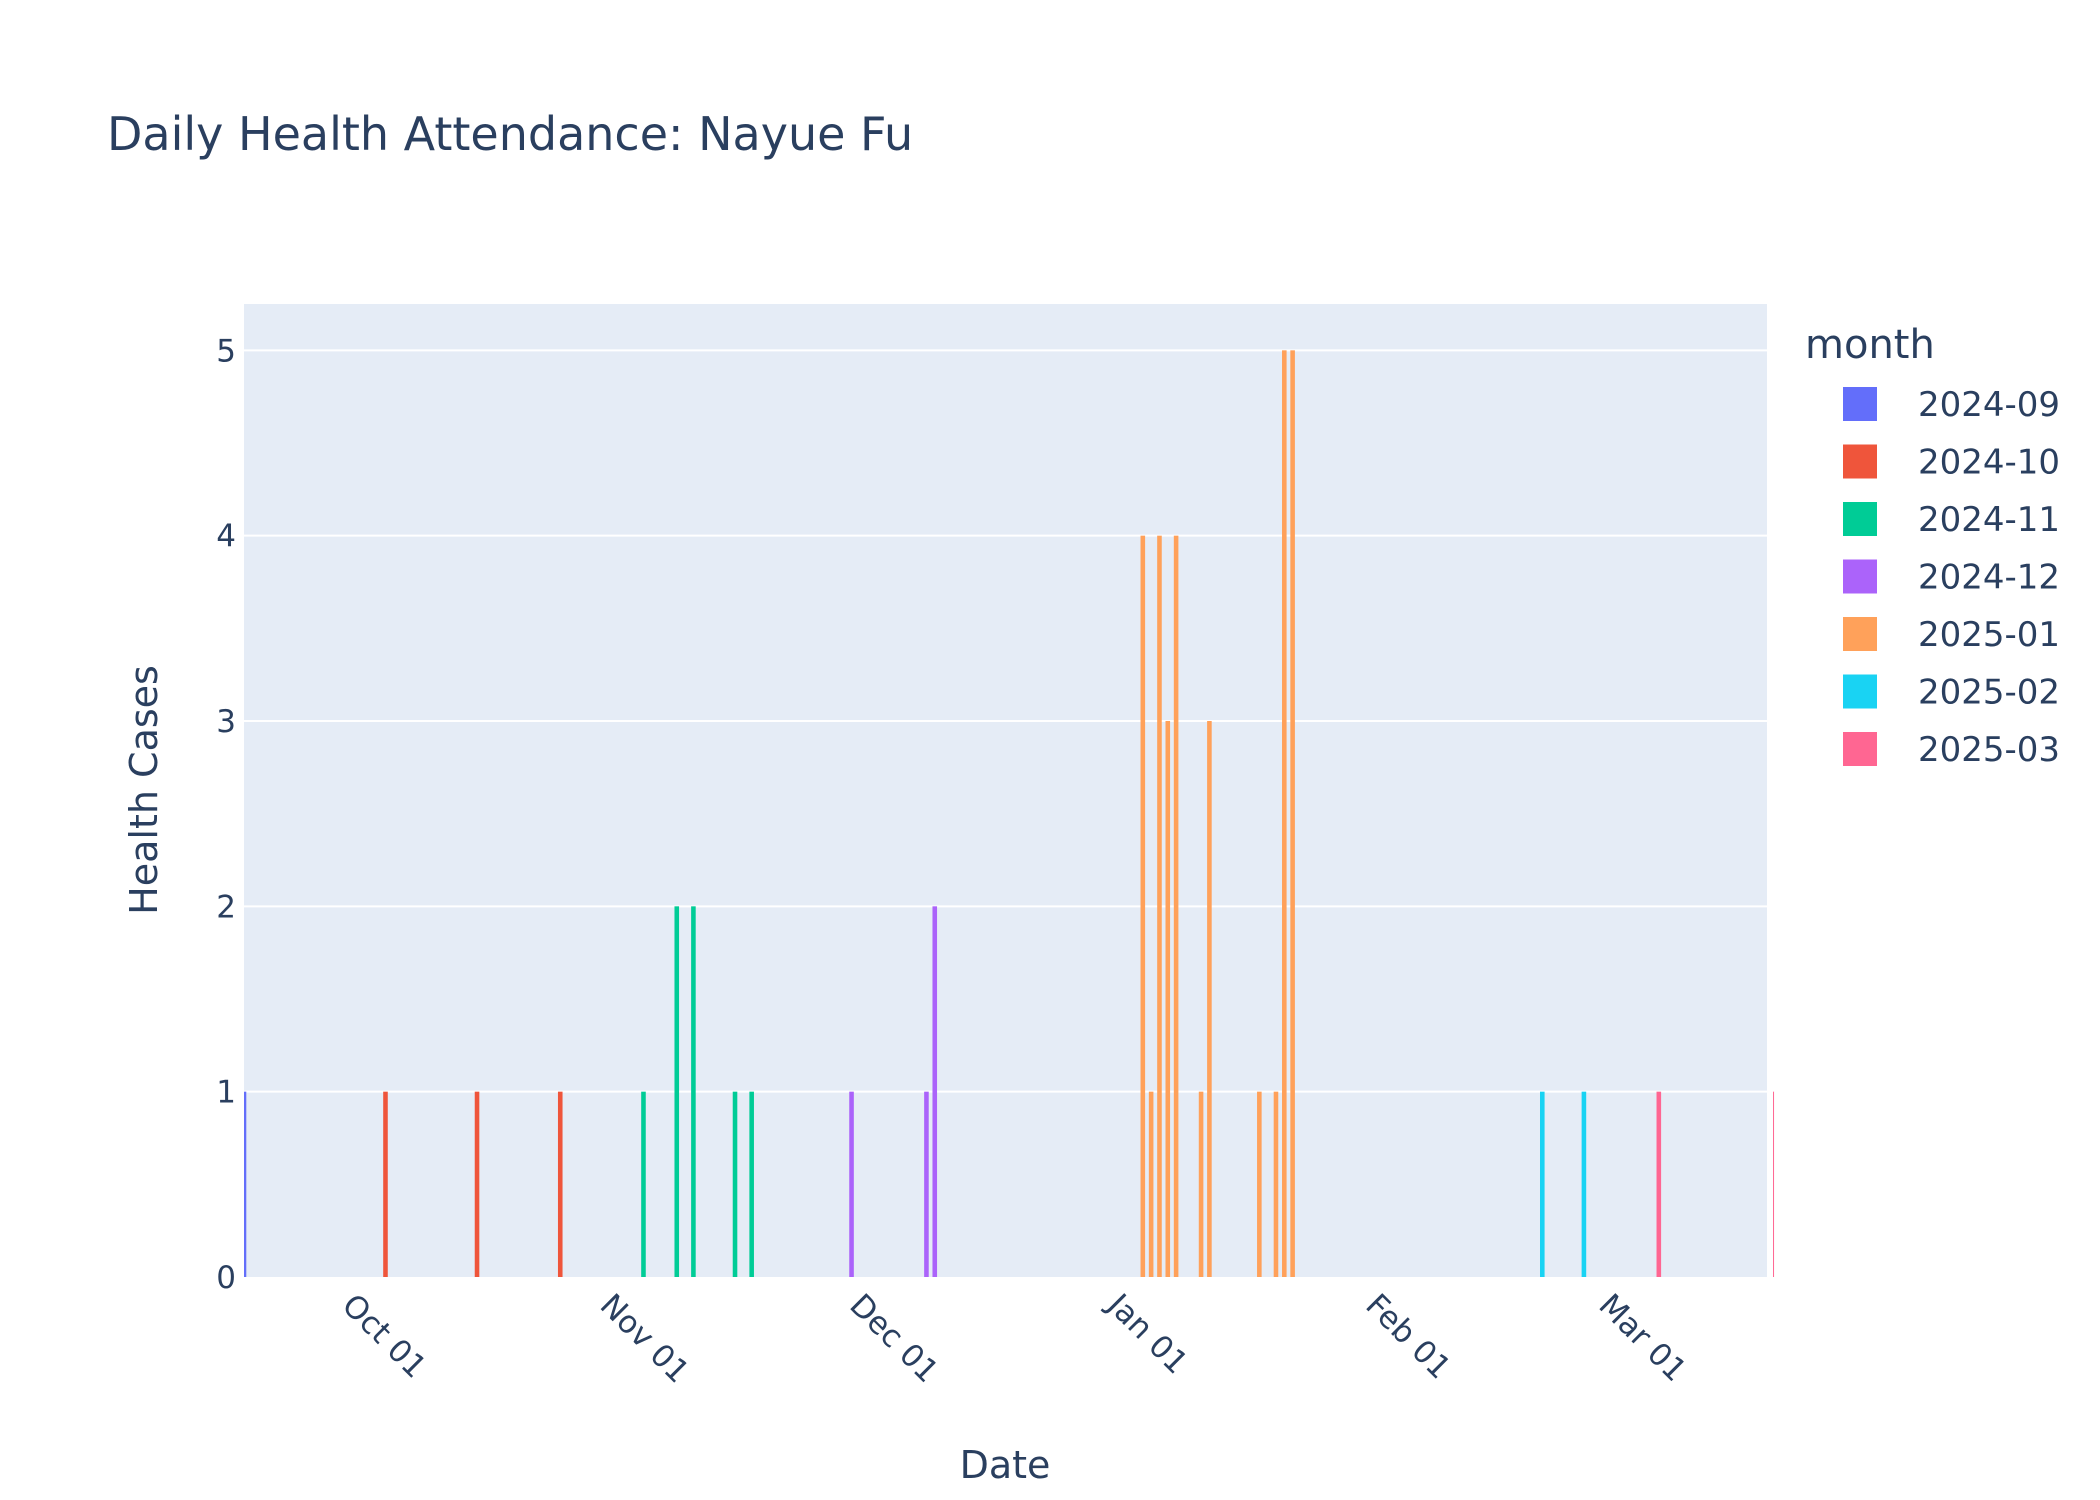 The height and width of the screenshot is (1500, 2100). Describe the element at coordinates (510, 134) in the screenshot. I see `chart-title: Daily Health Attendance: Nayue Fu` at that location.